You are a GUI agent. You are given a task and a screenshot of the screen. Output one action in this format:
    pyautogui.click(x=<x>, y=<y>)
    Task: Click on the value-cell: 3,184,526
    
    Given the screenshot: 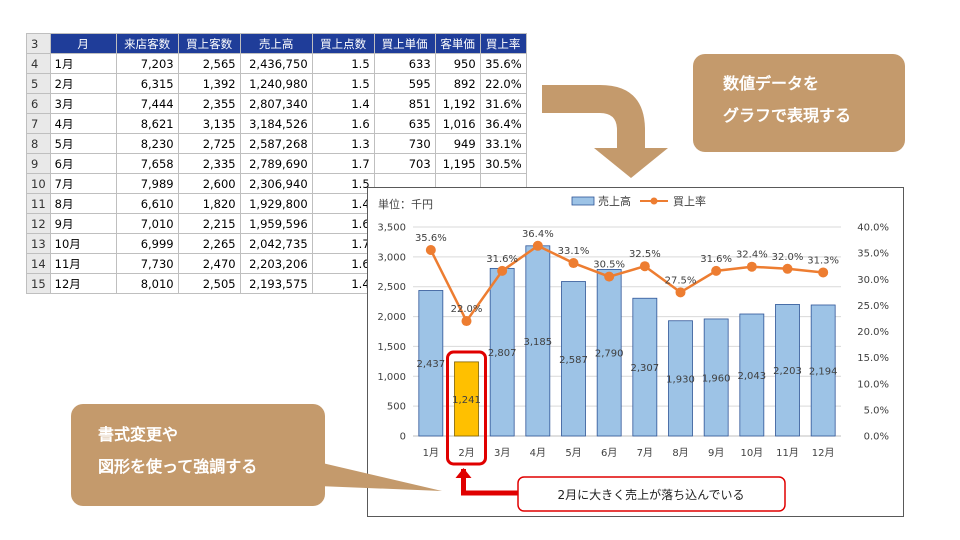 What is the action you would take?
    pyautogui.click(x=276, y=123)
    